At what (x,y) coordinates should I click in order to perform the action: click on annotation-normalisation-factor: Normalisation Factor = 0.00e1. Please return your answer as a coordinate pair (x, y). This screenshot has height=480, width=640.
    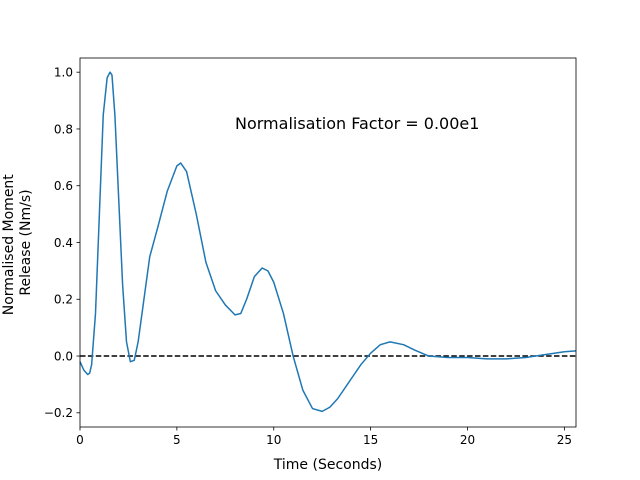
    Looking at the image, I should click on (357, 123).